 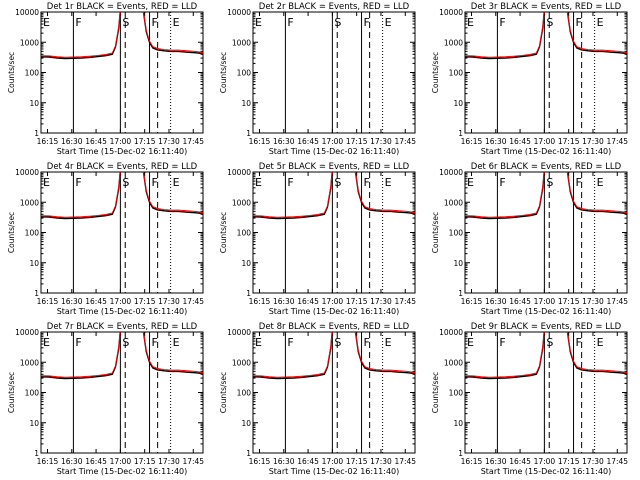 What do you see at coordinates (546, 167) in the screenshot?
I see `panel-title: Det 6r BLACK = Events, RED = LLD` at bounding box center [546, 167].